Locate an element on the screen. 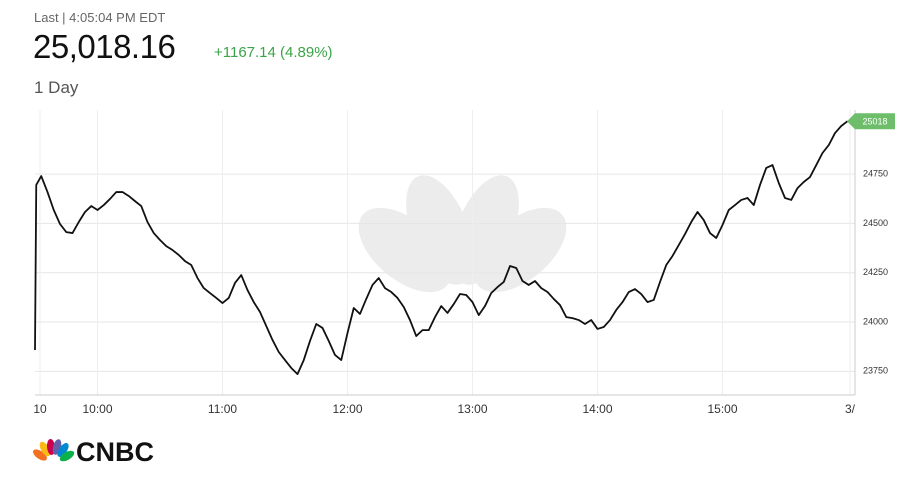 This screenshot has width=923, height=499. last-value-label: 25018 is located at coordinates (874, 122).